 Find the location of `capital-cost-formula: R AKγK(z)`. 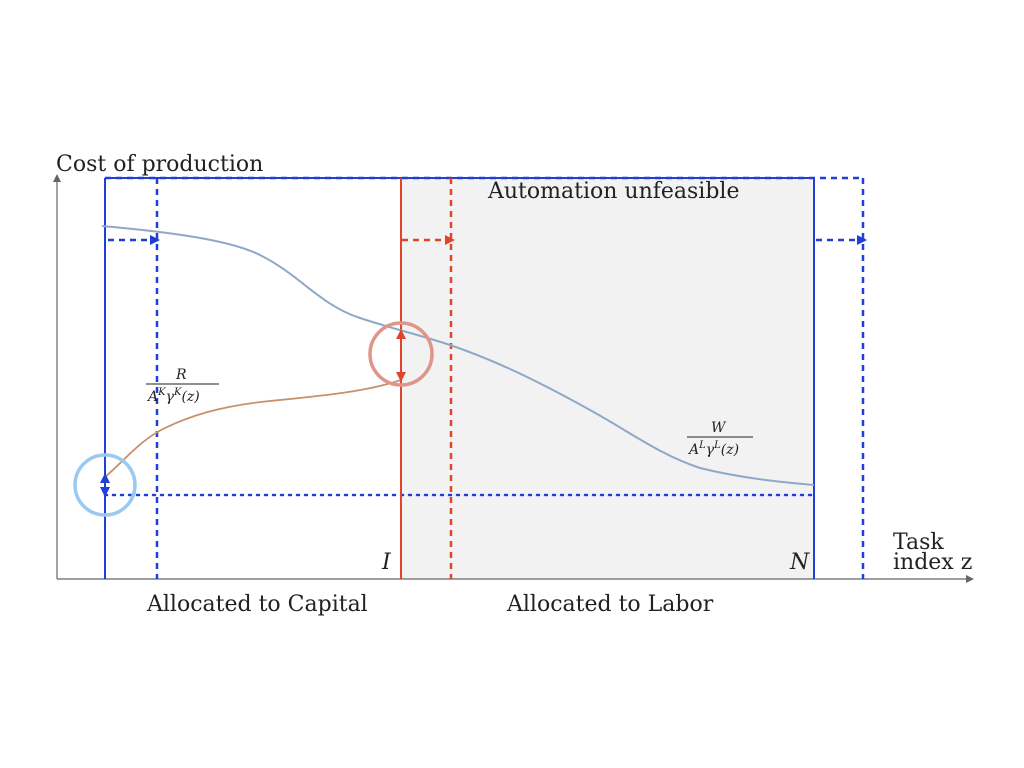

capital-cost-formula: R AKγK(z) is located at coordinates (182, 386).